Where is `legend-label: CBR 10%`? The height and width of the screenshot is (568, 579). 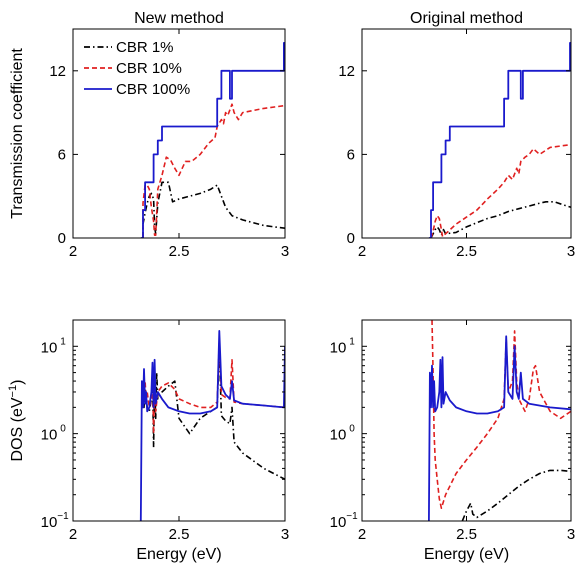
legend-label: CBR 10% is located at coordinates (149, 68).